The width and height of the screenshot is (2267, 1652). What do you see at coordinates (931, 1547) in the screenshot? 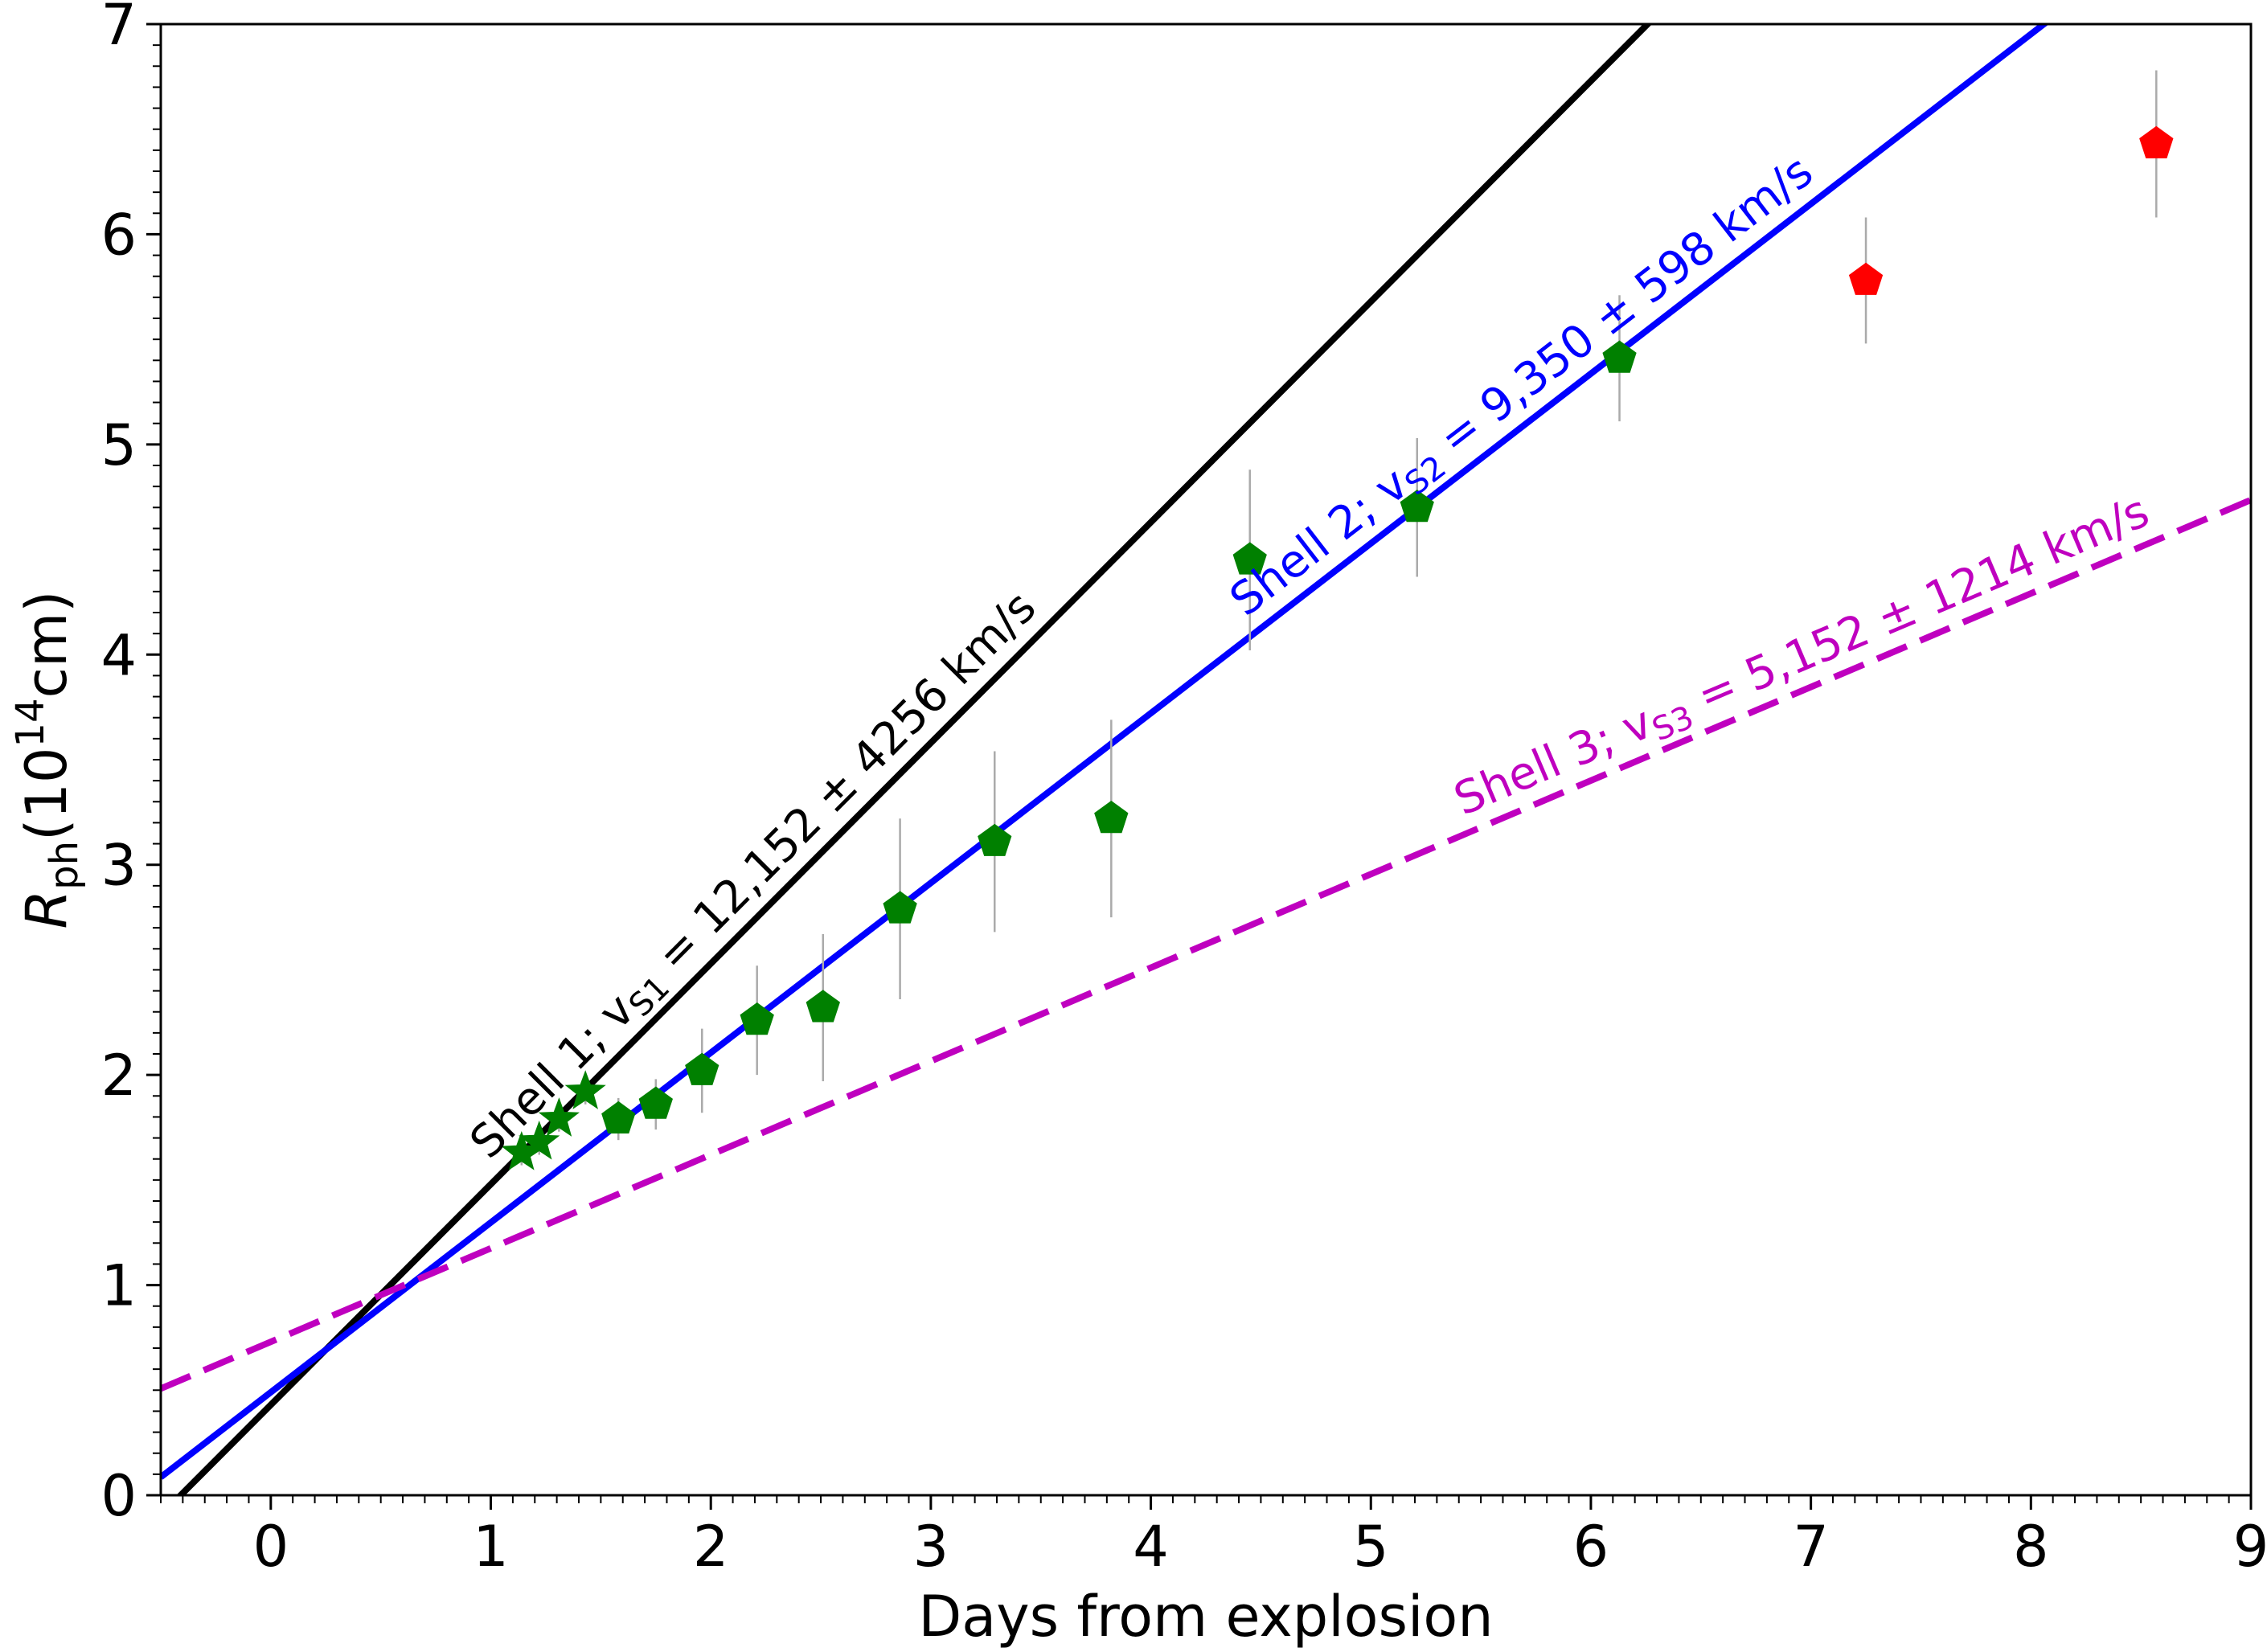
I see `x-tick-label: 3` at bounding box center [931, 1547].